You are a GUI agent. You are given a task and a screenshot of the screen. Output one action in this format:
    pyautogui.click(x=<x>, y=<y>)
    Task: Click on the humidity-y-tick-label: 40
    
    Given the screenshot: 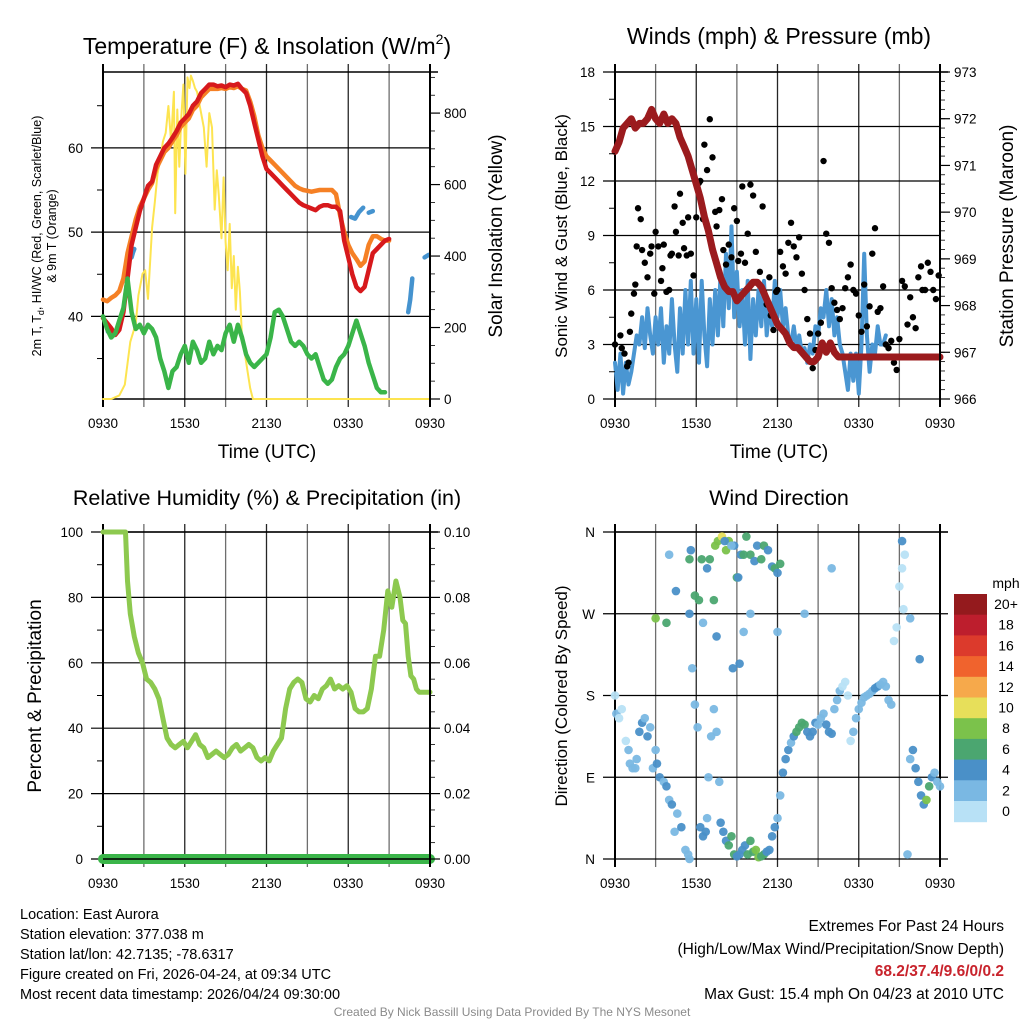 What is the action you would take?
    pyautogui.click(x=75, y=728)
    